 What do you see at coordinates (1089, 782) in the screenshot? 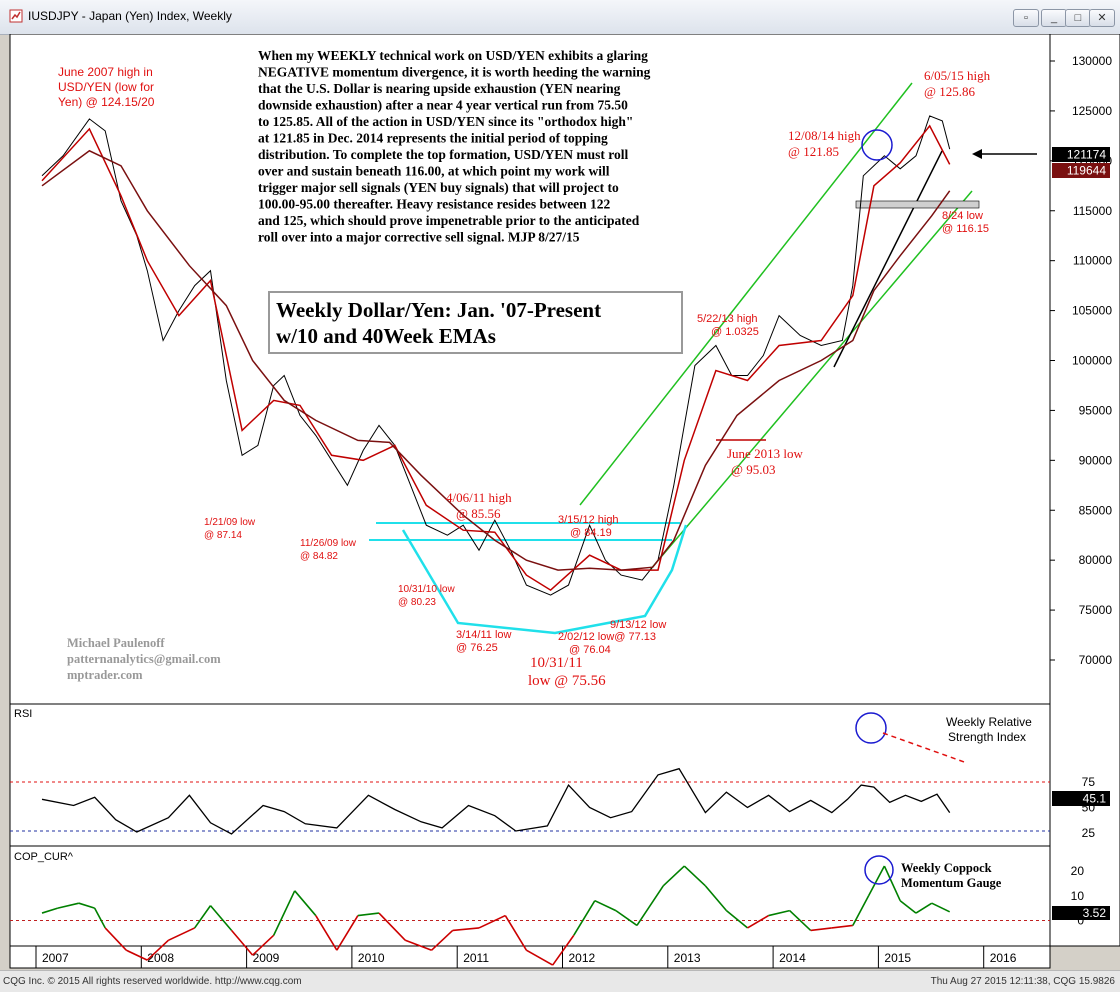
I see `rsi-tick-label: 75` at bounding box center [1089, 782].